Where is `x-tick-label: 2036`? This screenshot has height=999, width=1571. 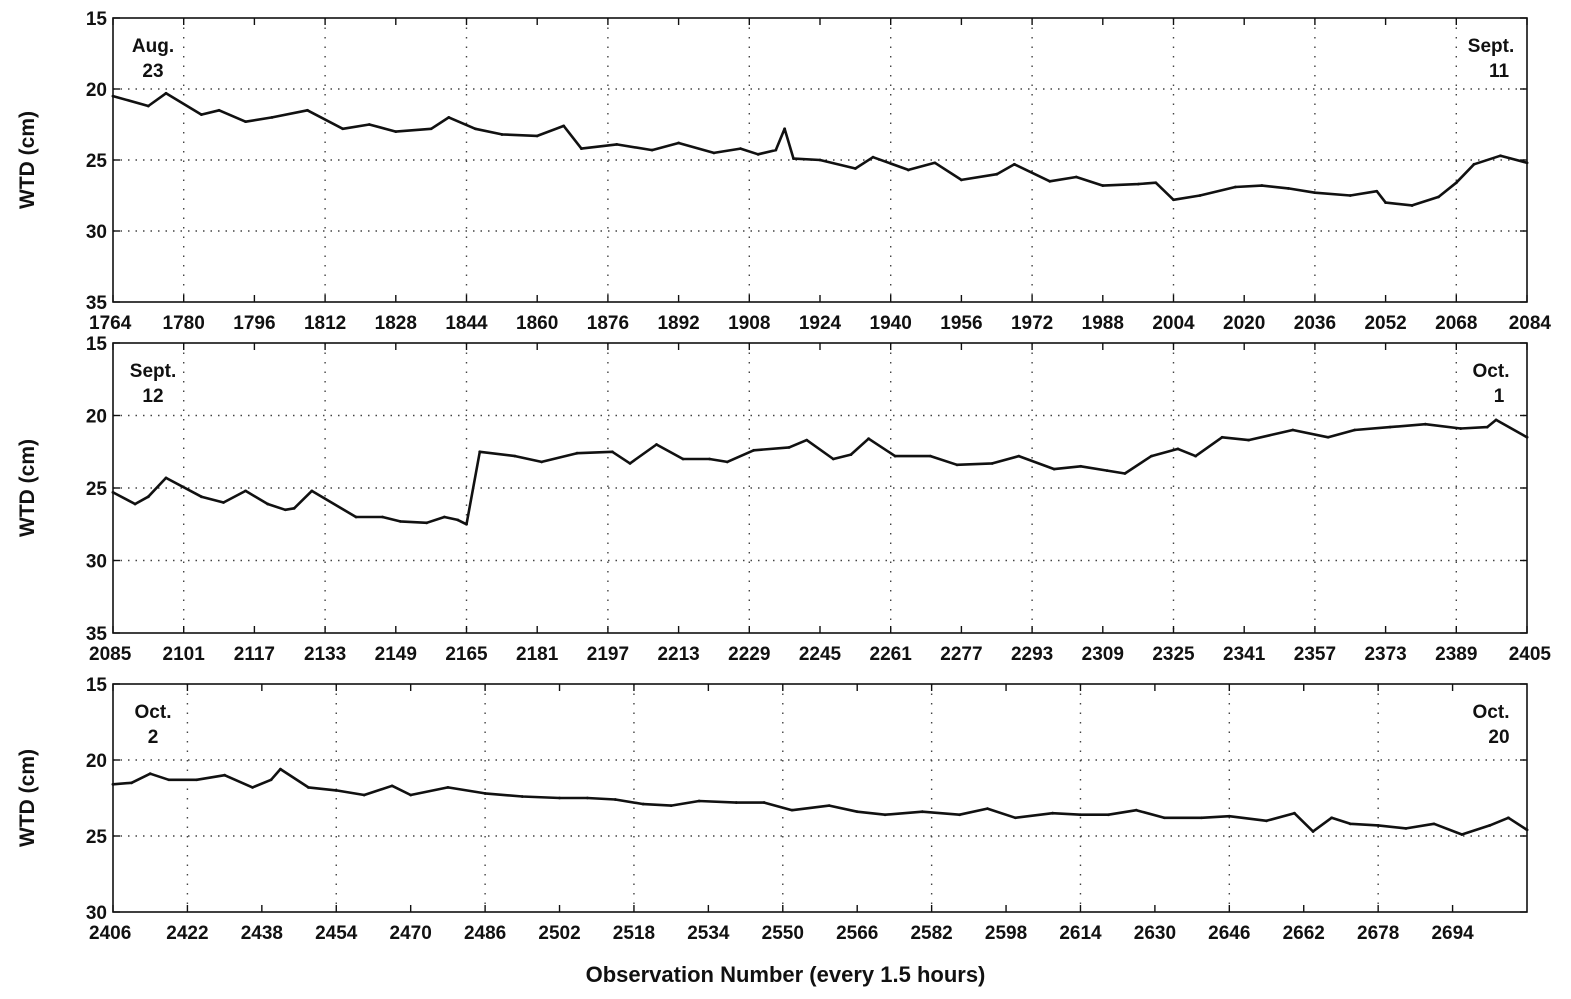 x-tick-label: 2036 is located at coordinates (1315, 323).